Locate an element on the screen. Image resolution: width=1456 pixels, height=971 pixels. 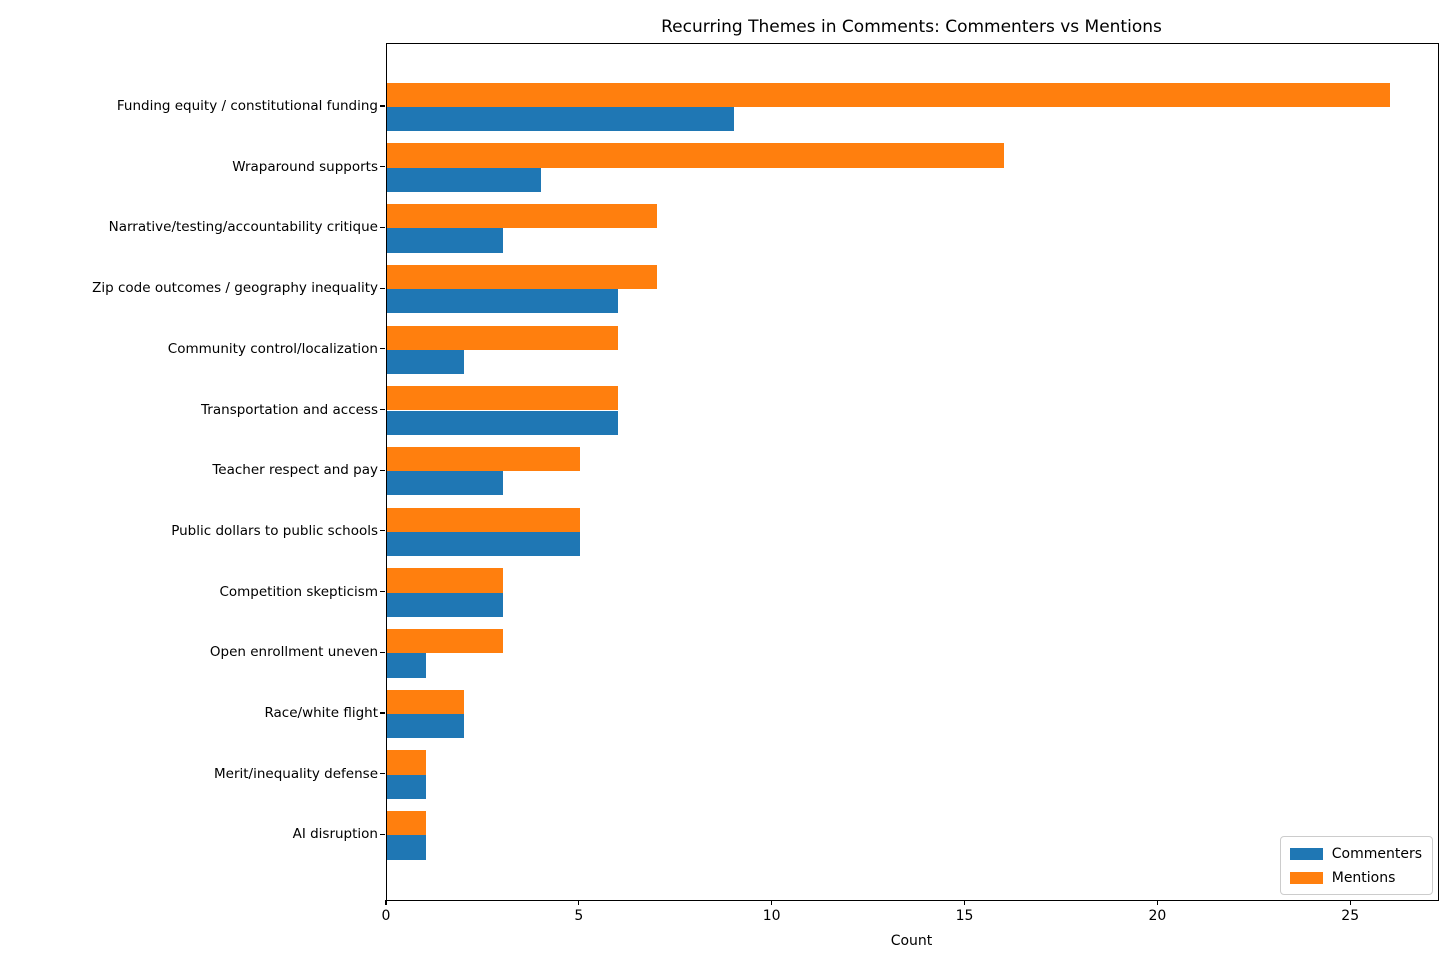
x-tick-label: 10 is located at coordinates (771, 916).